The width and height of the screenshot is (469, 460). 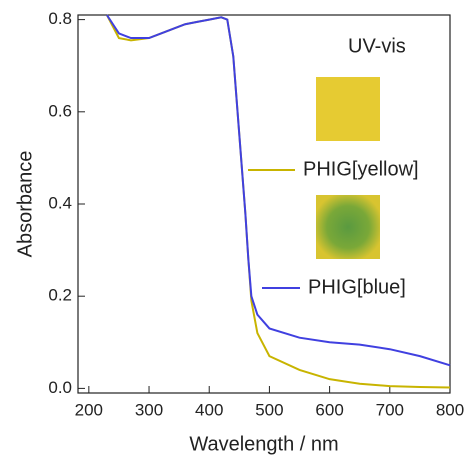 I want to click on y-axis-label: Absorbance, so click(x=25, y=204).